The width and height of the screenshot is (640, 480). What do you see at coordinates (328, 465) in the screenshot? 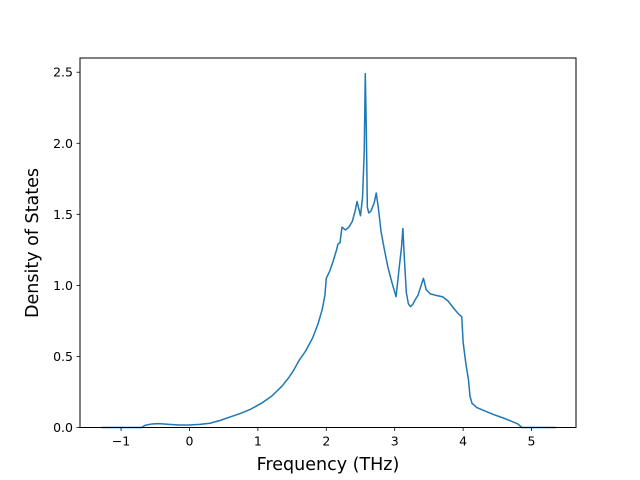
I see `x-axis-label: Frequency (THz)` at bounding box center [328, 465].